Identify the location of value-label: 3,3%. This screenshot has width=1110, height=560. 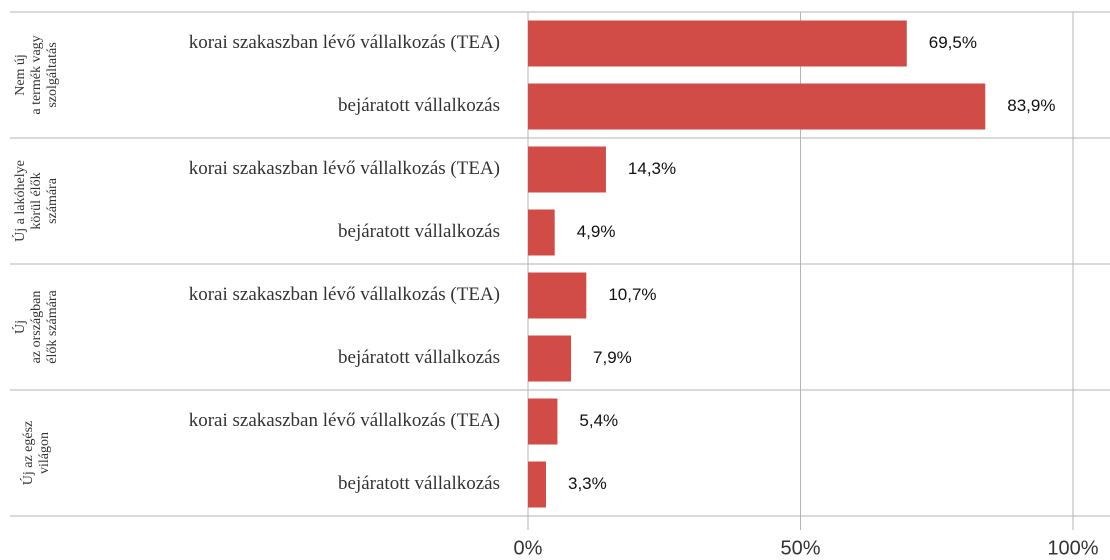
(587, 483).